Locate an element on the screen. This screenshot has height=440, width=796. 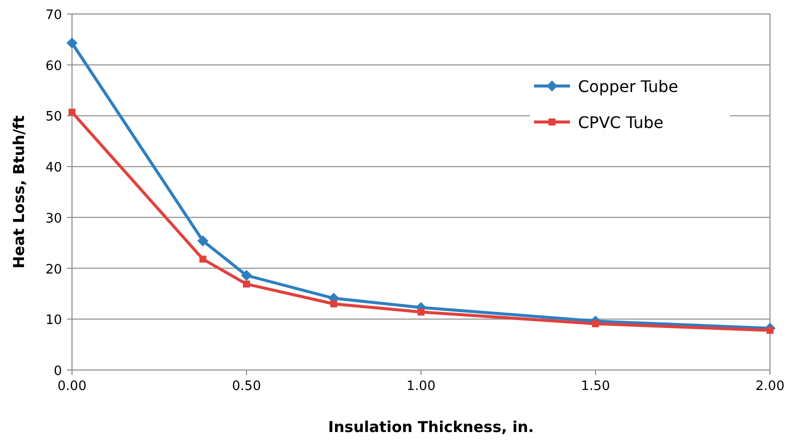
y-tick-label: 20 is located at coordinates (53, 270).